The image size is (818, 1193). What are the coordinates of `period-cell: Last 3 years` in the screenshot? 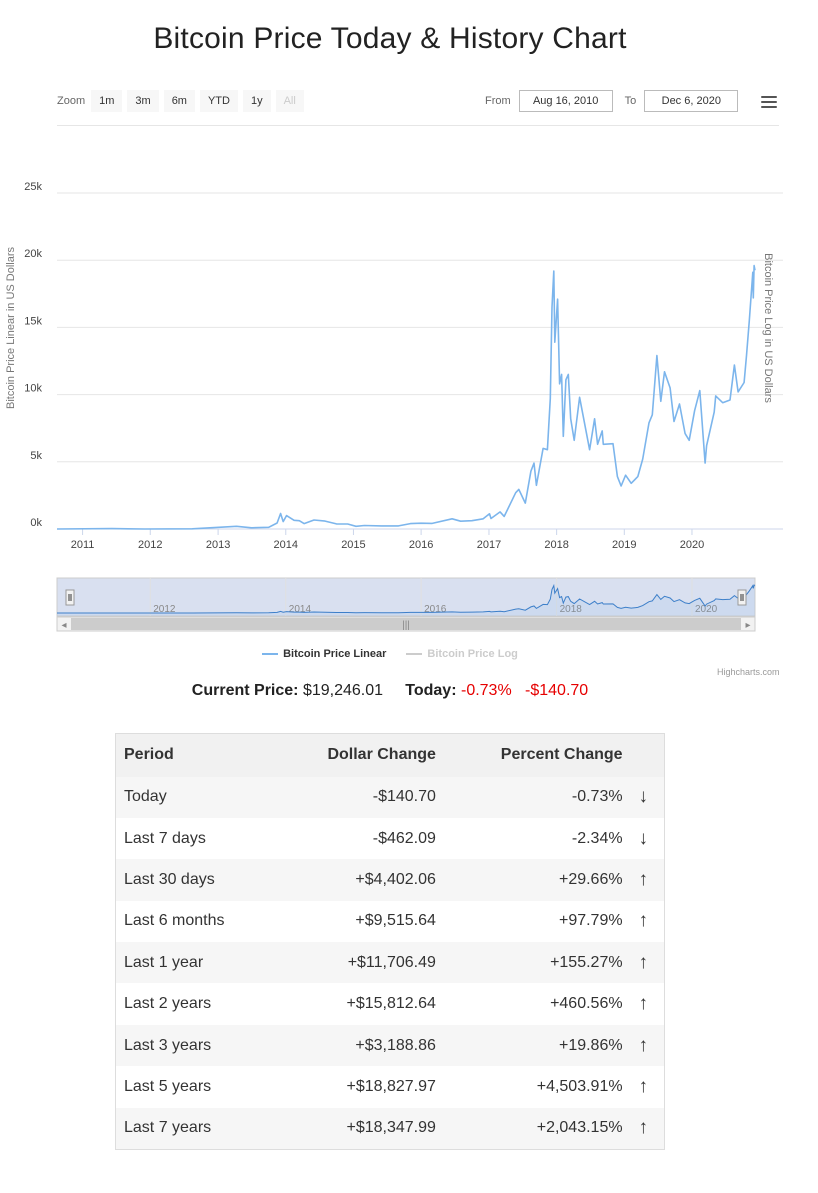 It's located at (208, 1045).